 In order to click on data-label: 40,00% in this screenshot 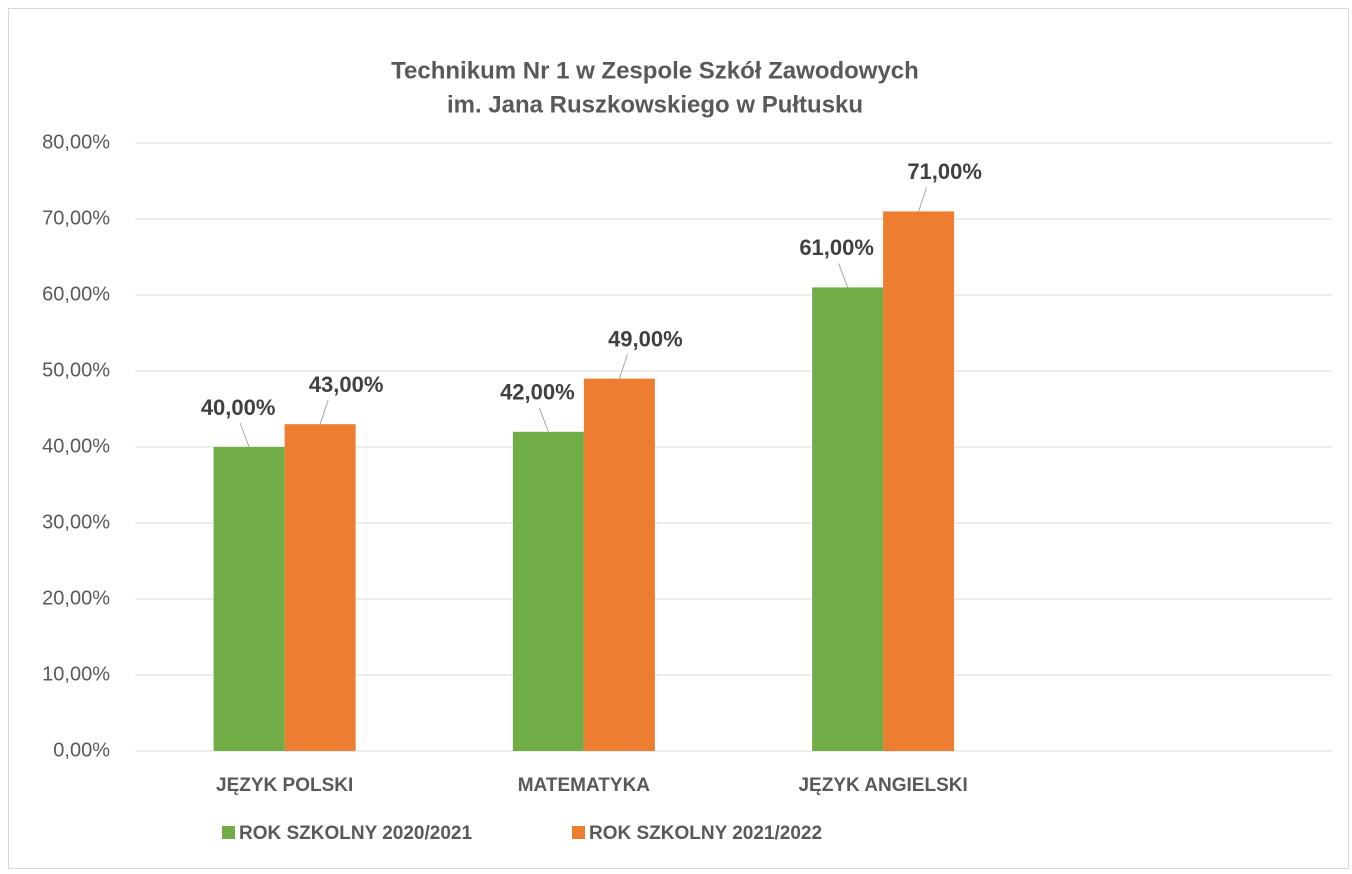, I will do `click(238, 407)`.